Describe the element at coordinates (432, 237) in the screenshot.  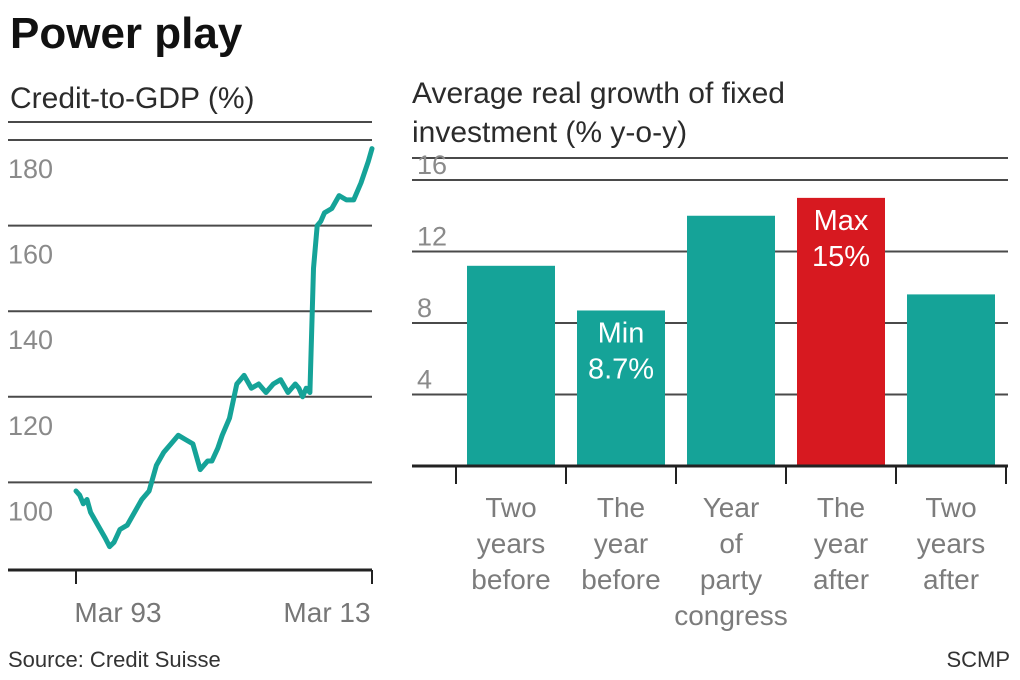
I see `bar-chart-y-tick-label: 12` at that location.